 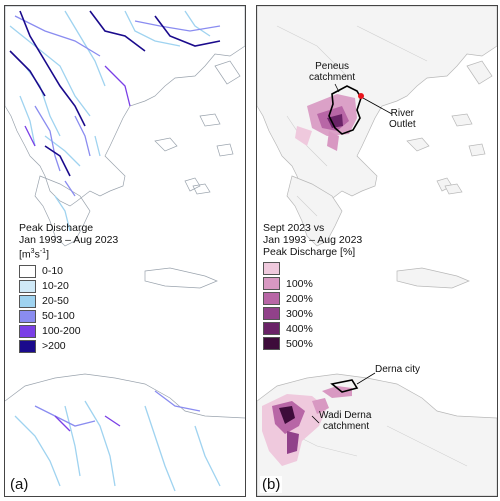 What do you see at coordinates (398, 369) in the screenshot?
I see `label-derna-city: Derna city` at bounding box center [398, 369].